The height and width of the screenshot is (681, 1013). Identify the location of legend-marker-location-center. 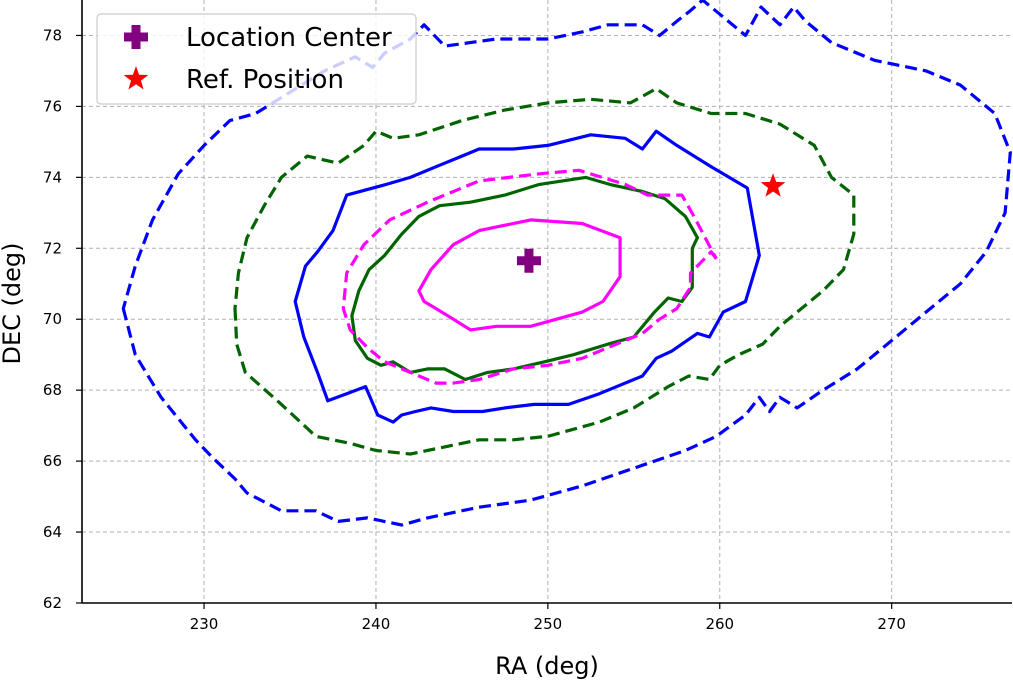
(136, 37).